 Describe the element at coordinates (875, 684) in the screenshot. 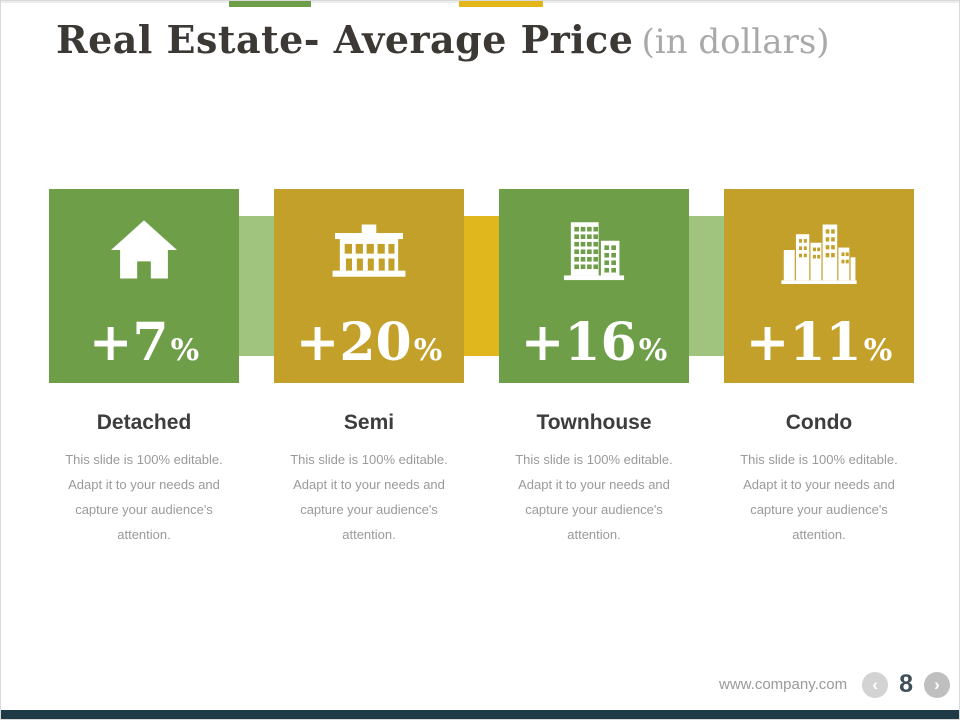

I see `prev-page-button: ‹` at that location.